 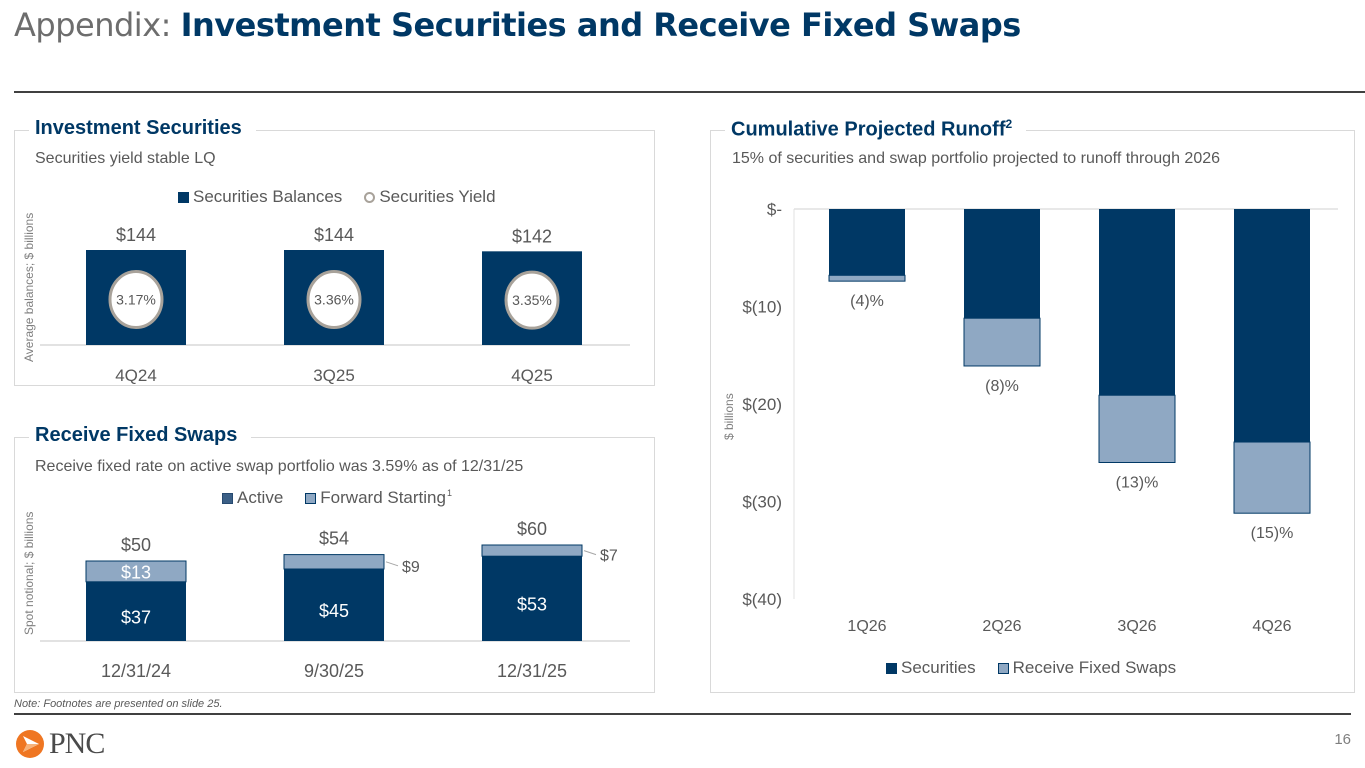 I want to click on yield-label: 3.17%, so click(x=136, y=300).